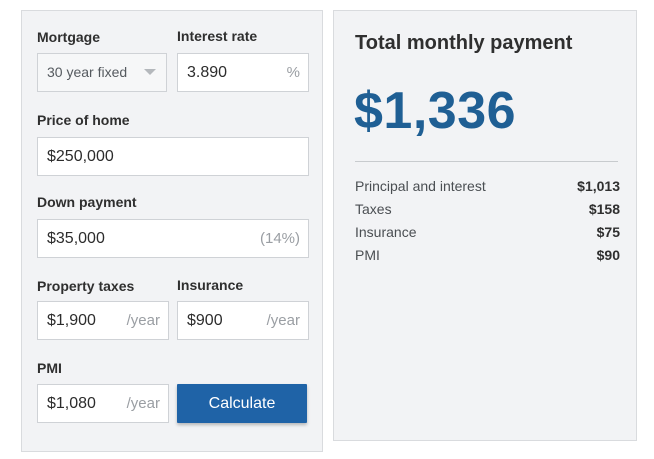 This screenshot has width=654, height=459. Describe the element at coordinates (243, 320) in the screenshot. I see `insurance-input: $900 /year` at that location.